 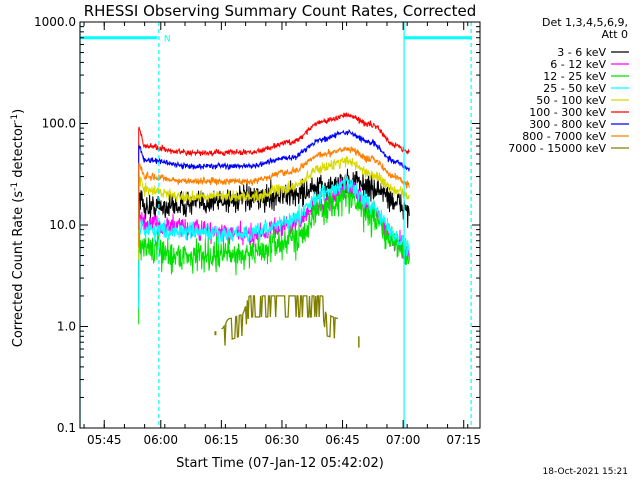 What do you see at coordinates (59, 124) in the screenshot?
I see `y-tick-label: 100.0` at bounding box center [59, 124].